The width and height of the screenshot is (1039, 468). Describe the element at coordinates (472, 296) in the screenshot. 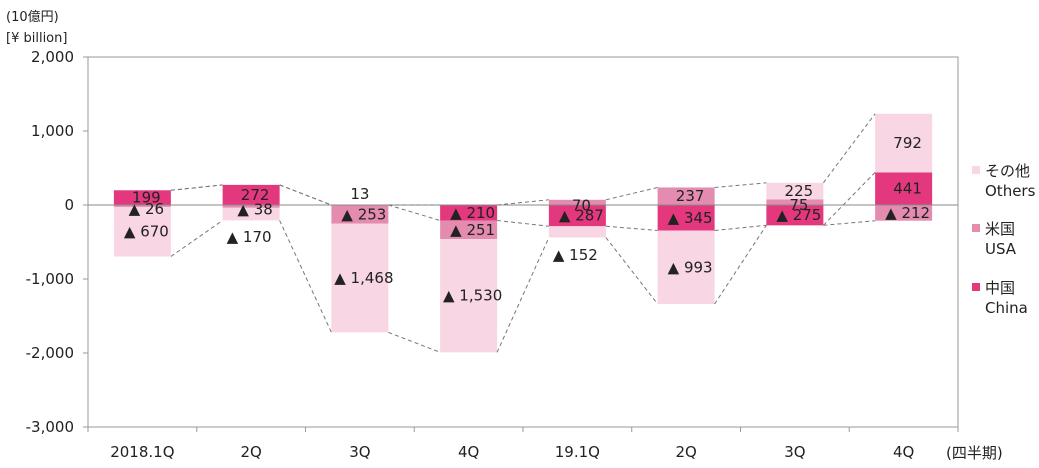

I see `data-label-others: ▲ 1,530` at that location.